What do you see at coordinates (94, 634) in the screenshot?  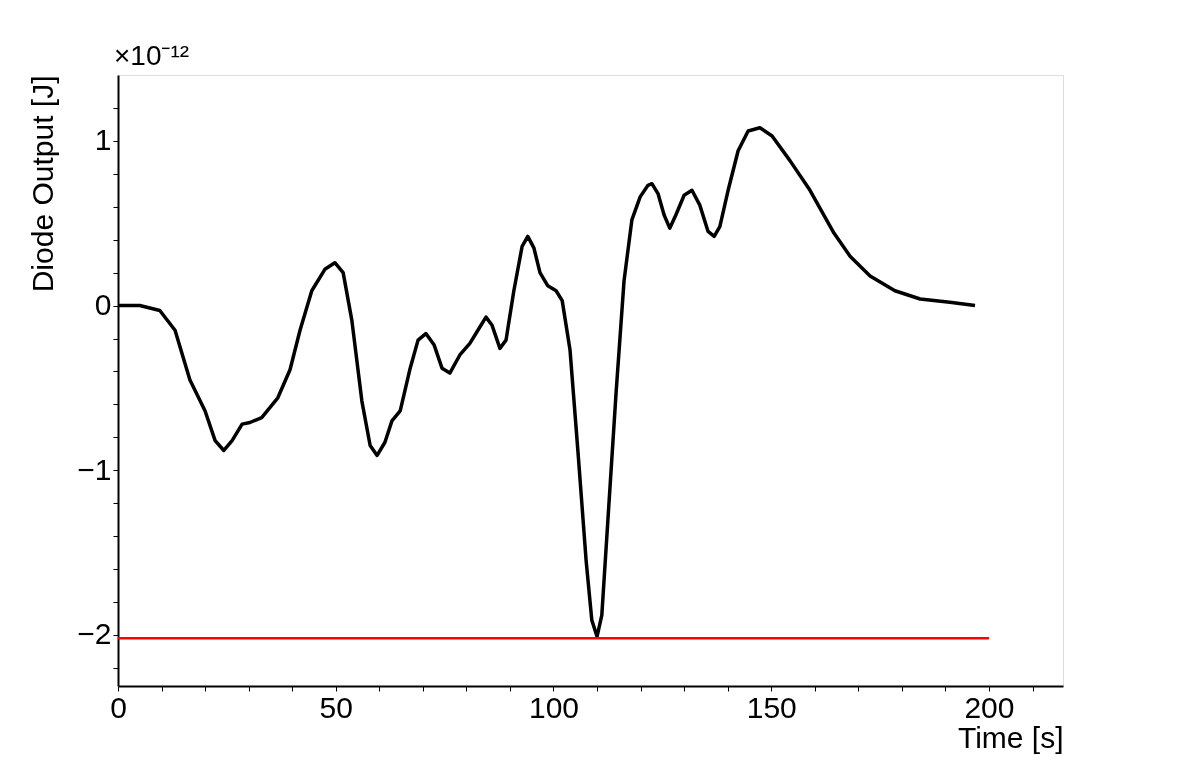 I see `y-tick-label: −2` at bounding box center [94, 634].